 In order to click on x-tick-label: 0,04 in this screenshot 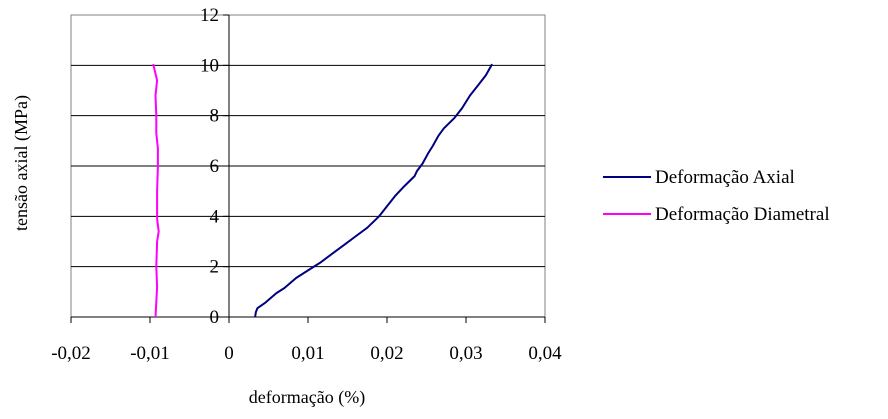, I will do `click(545, 353)`.